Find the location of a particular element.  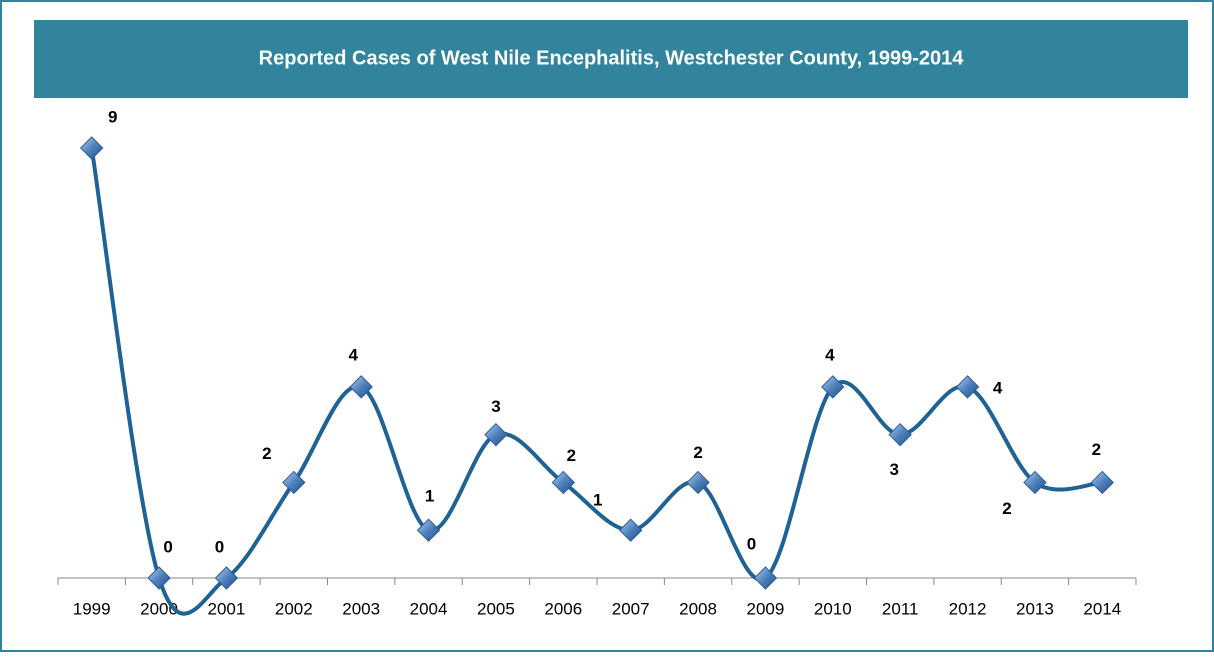

data-label: 9 is located at coordinates (112, 116).